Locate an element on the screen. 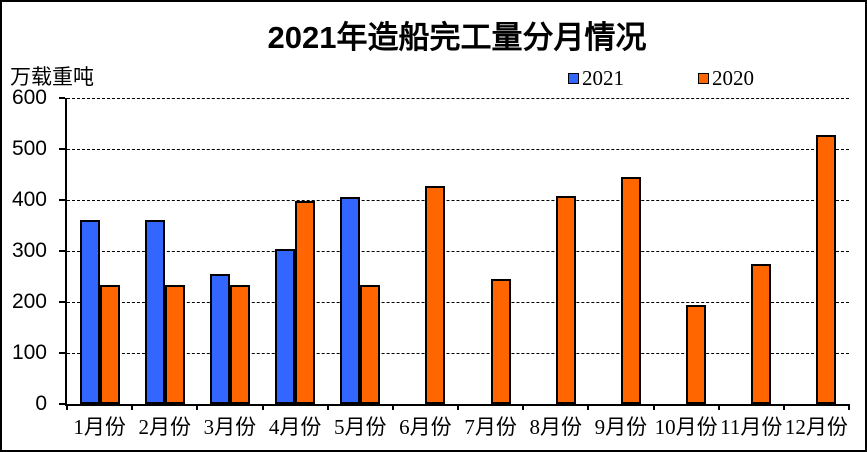 The image size is (867, 452). x-axis-label-1月份: 1月份 is located at coordinates (99, 427).